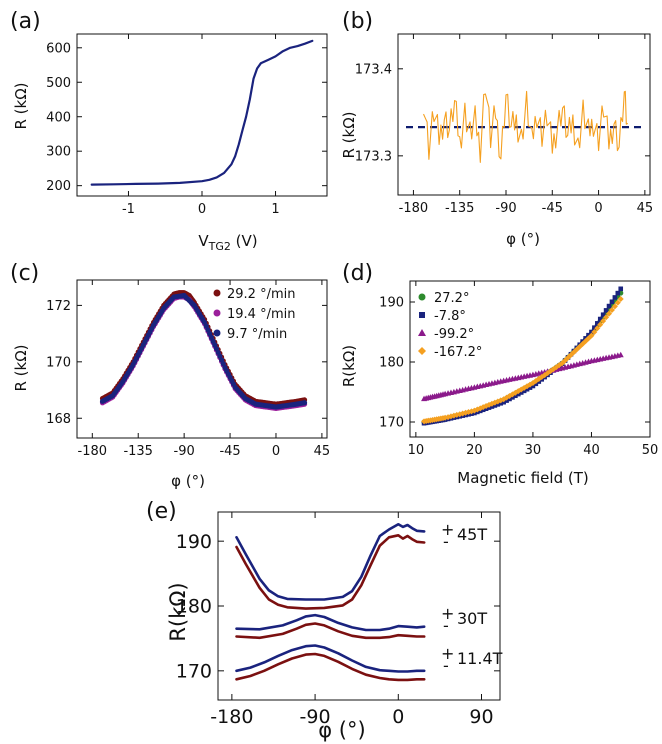  What do you see at coordinates (416, 450) in the screenshot?
I see `x-tick-label: 10` at bounding box center [416, 450].